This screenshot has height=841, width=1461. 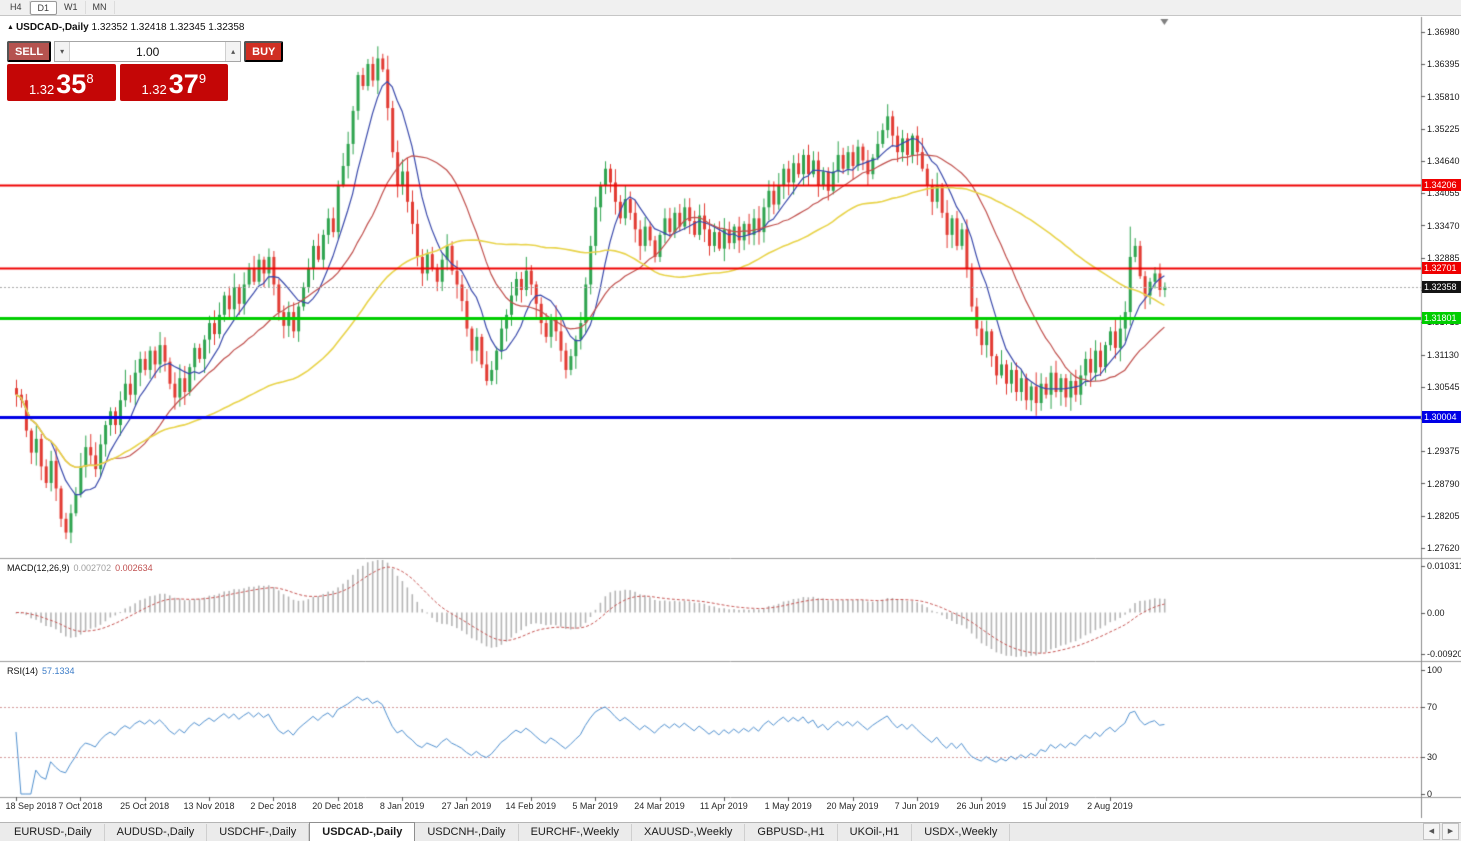 What do you see at coordinates (575, 832) in the screenshot?
I see `chart-tab-eurchfweekly: EURCHF-,Weekly` at bounding box center [575, 832].